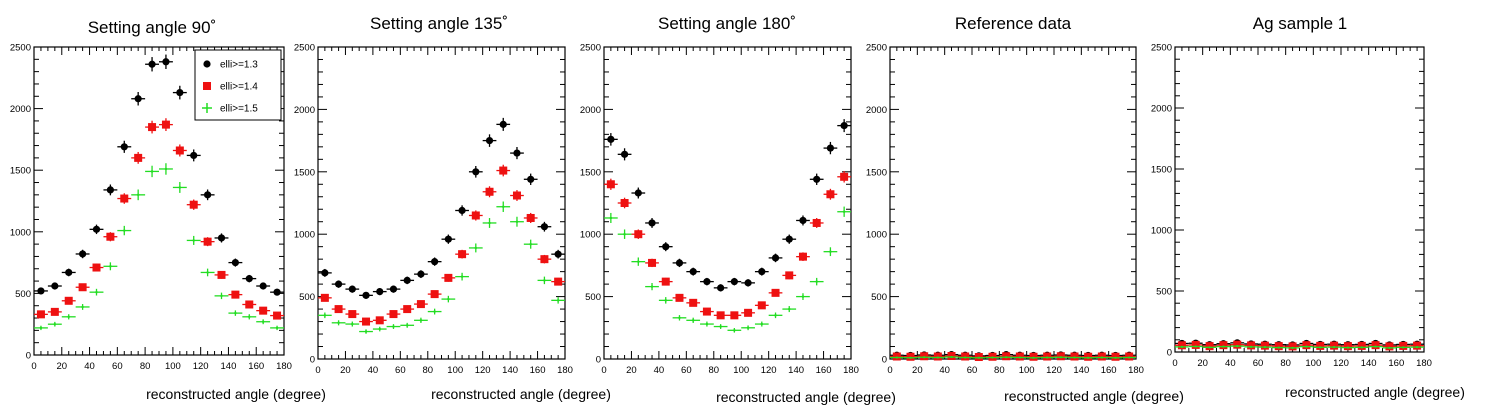  I want to click on x-tick-label: 60, so click(117, 366).